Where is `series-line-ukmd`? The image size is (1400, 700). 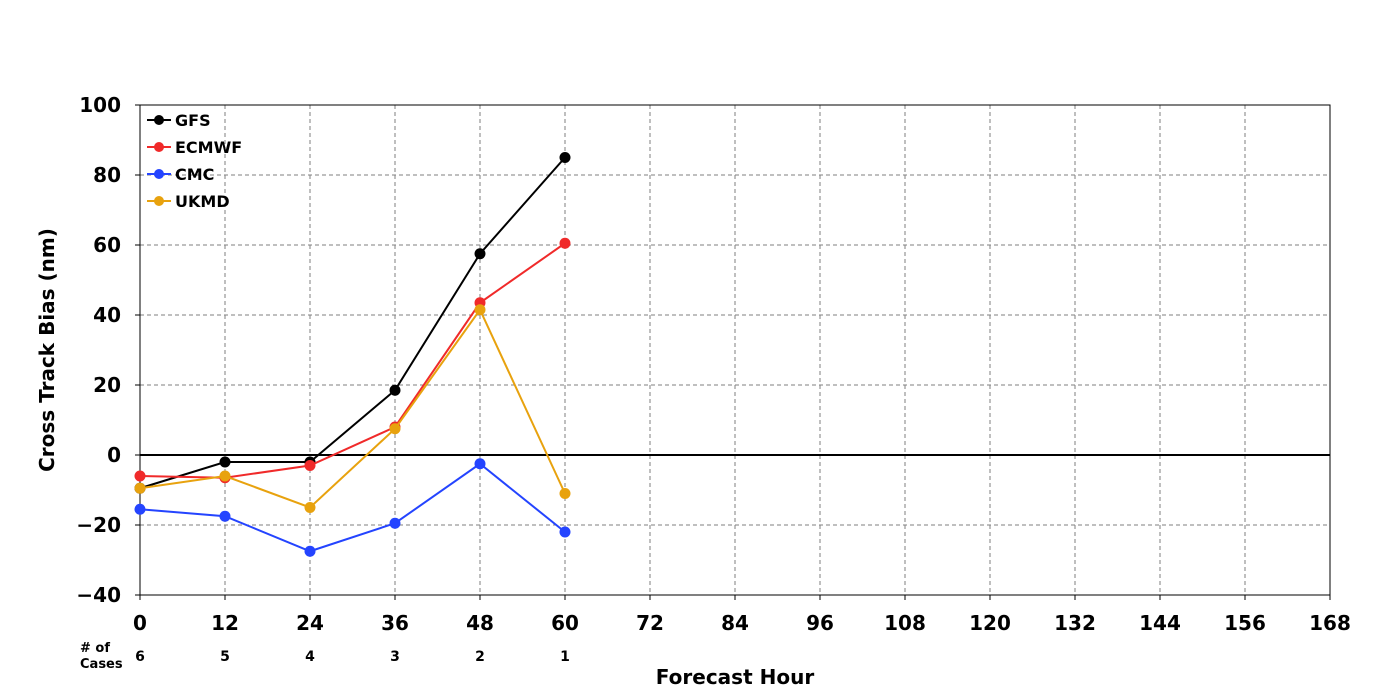 series-line-ukmd is located at coordinates (352, 408).